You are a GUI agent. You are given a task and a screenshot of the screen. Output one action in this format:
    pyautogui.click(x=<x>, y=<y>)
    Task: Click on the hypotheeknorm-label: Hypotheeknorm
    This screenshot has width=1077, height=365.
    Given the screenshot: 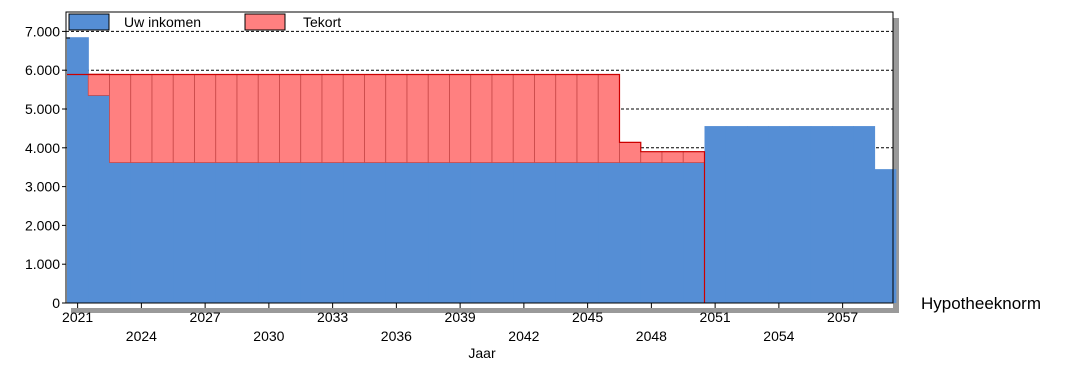 What is the action you would take?
    pyautogui.click(x=981, y=303)
    